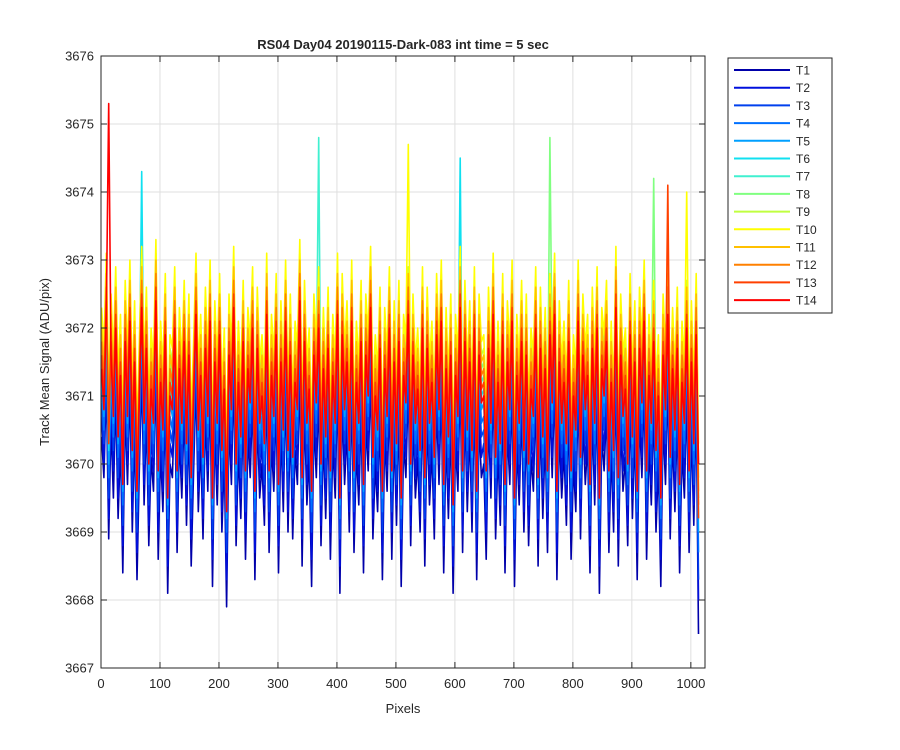 This screenshot has width=900, height=750. I want to click on y-tick-label: 3667, so click(79, 668).